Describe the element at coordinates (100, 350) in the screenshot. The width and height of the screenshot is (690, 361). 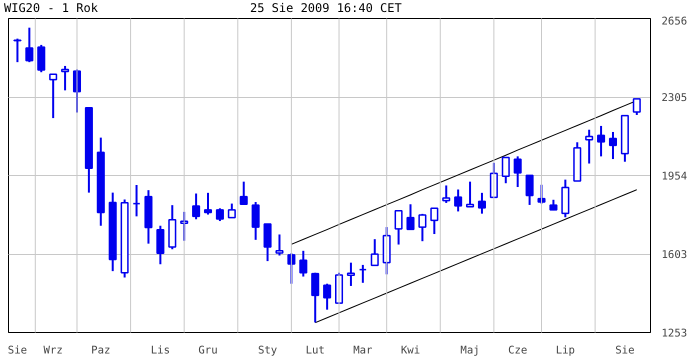
I see `x-tick-label: Paz` at that location.